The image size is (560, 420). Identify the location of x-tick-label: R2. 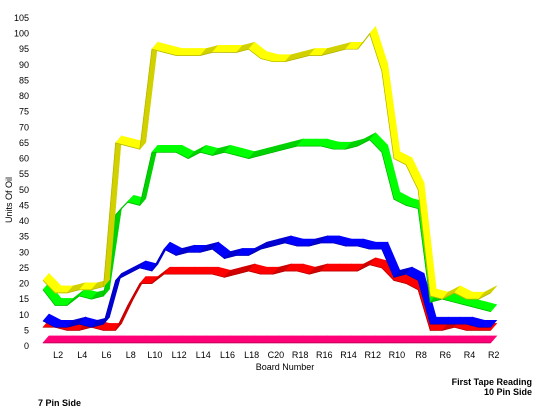
(494, 355).